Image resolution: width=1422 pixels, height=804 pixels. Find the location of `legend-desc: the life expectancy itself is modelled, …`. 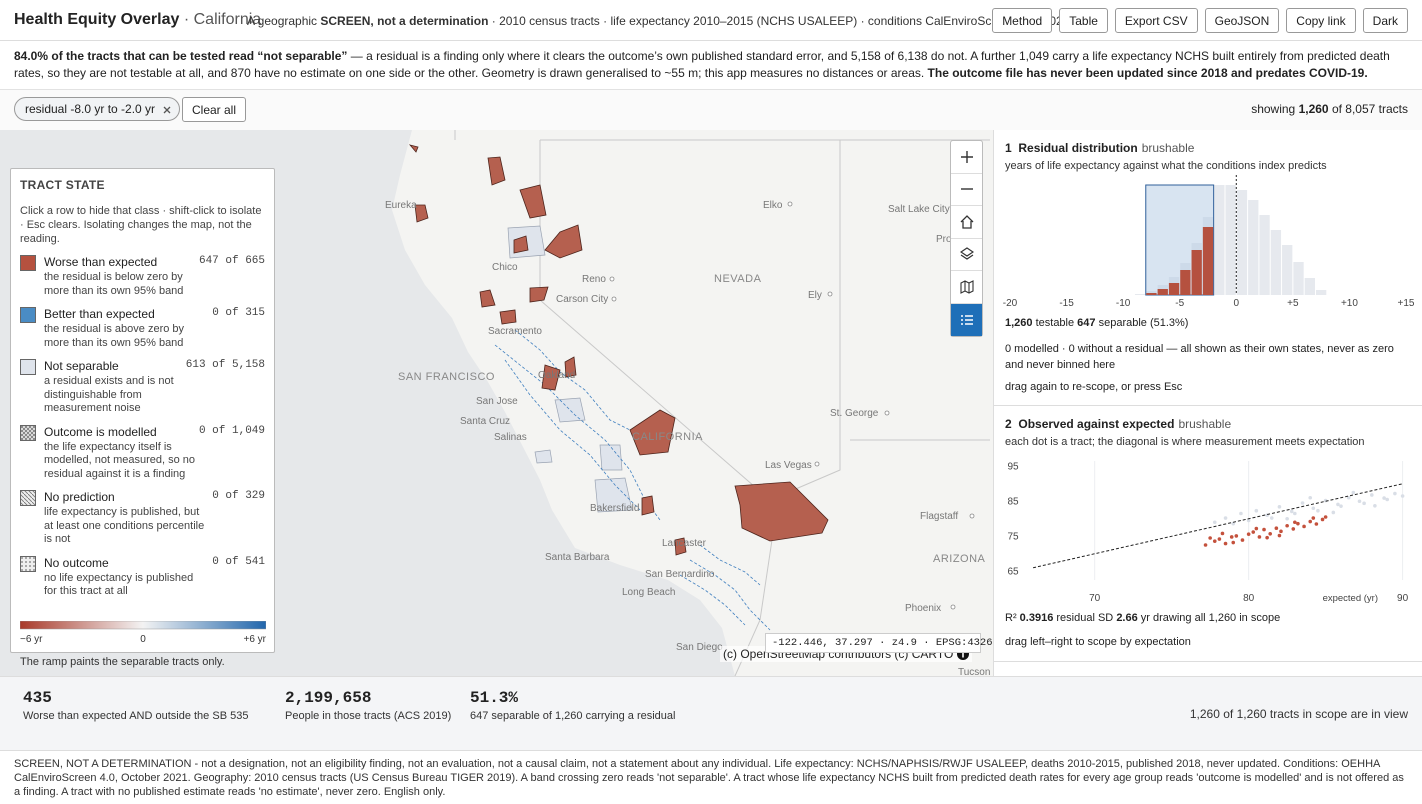

legend-desc: the life expectancy itself is modelled, … is located at coordinates (120, 460).